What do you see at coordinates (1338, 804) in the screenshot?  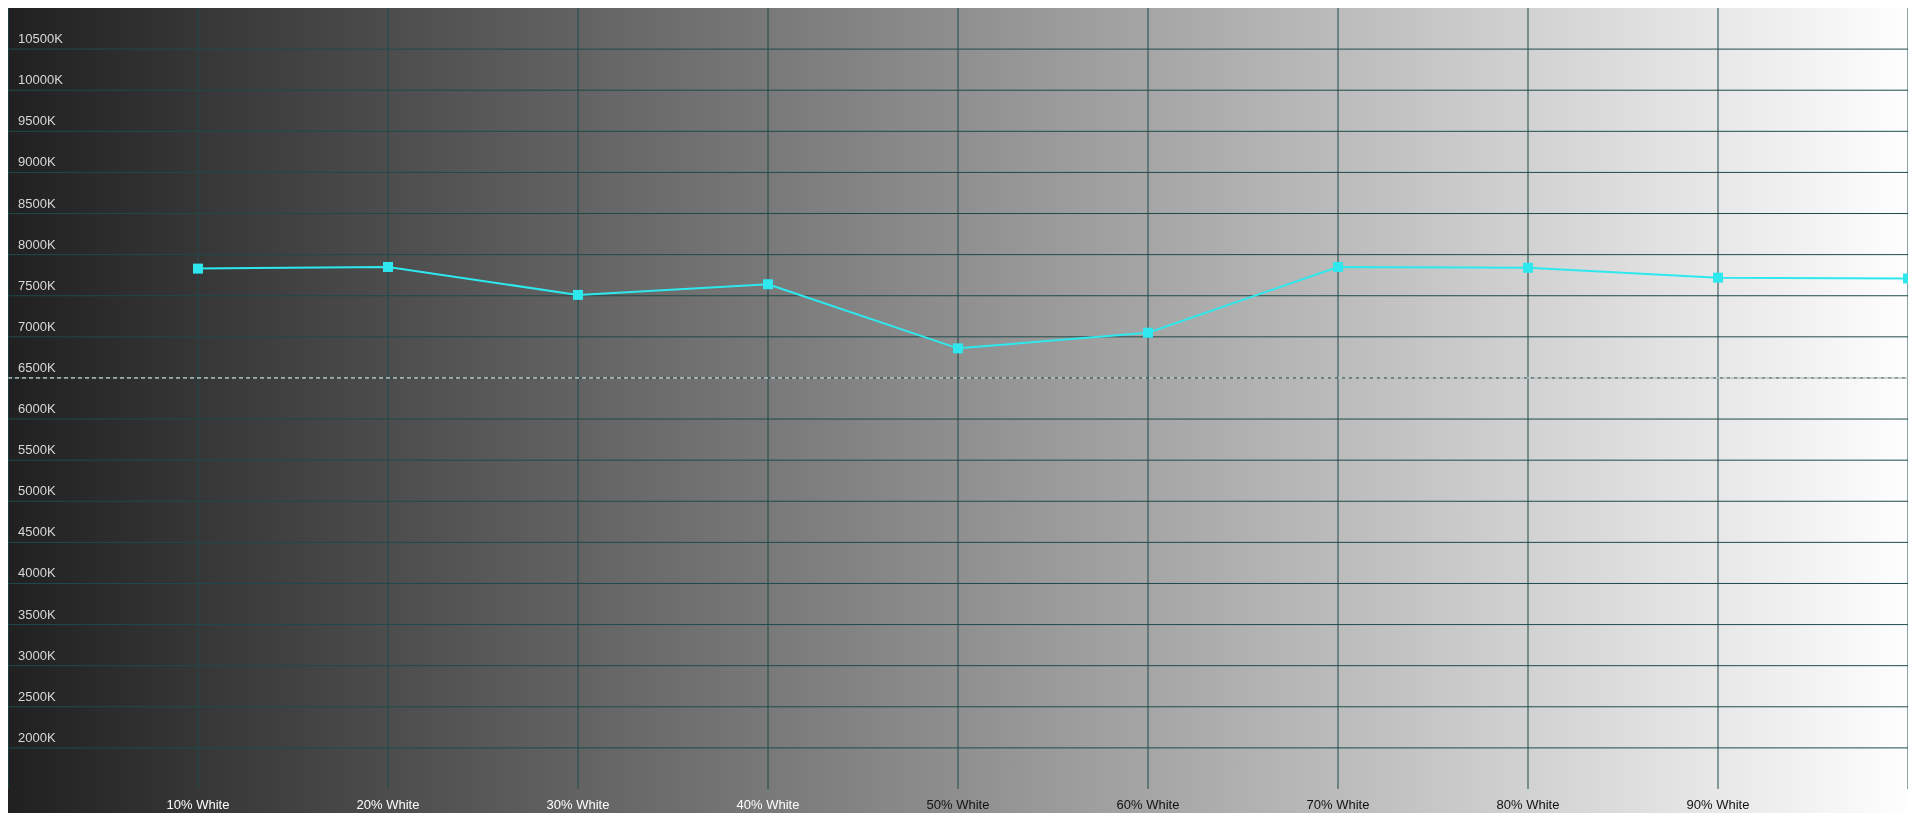 I see `x-tick-label: 70% White` at bounding box center [1338, 804].